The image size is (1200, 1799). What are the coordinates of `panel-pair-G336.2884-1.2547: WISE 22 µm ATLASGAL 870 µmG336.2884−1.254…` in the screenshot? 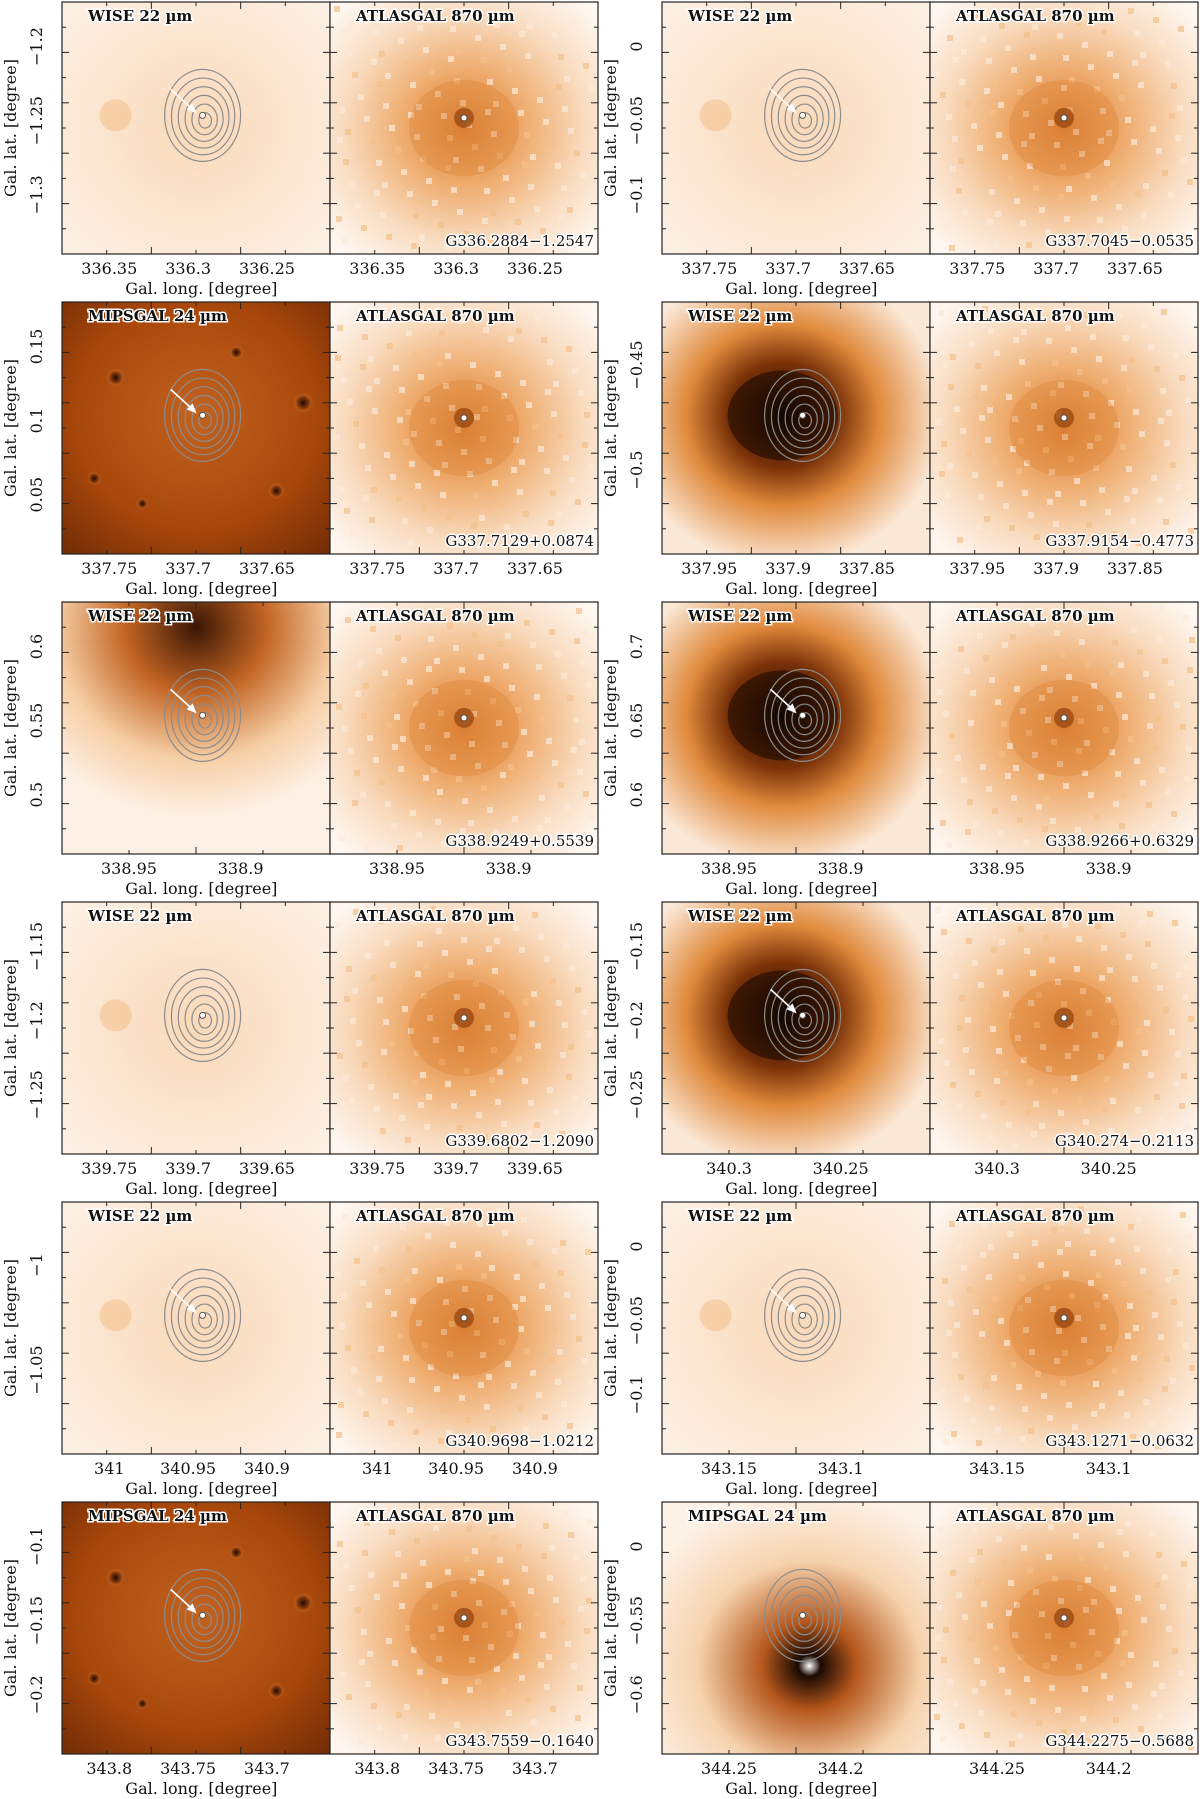 It's located at (300, 149).